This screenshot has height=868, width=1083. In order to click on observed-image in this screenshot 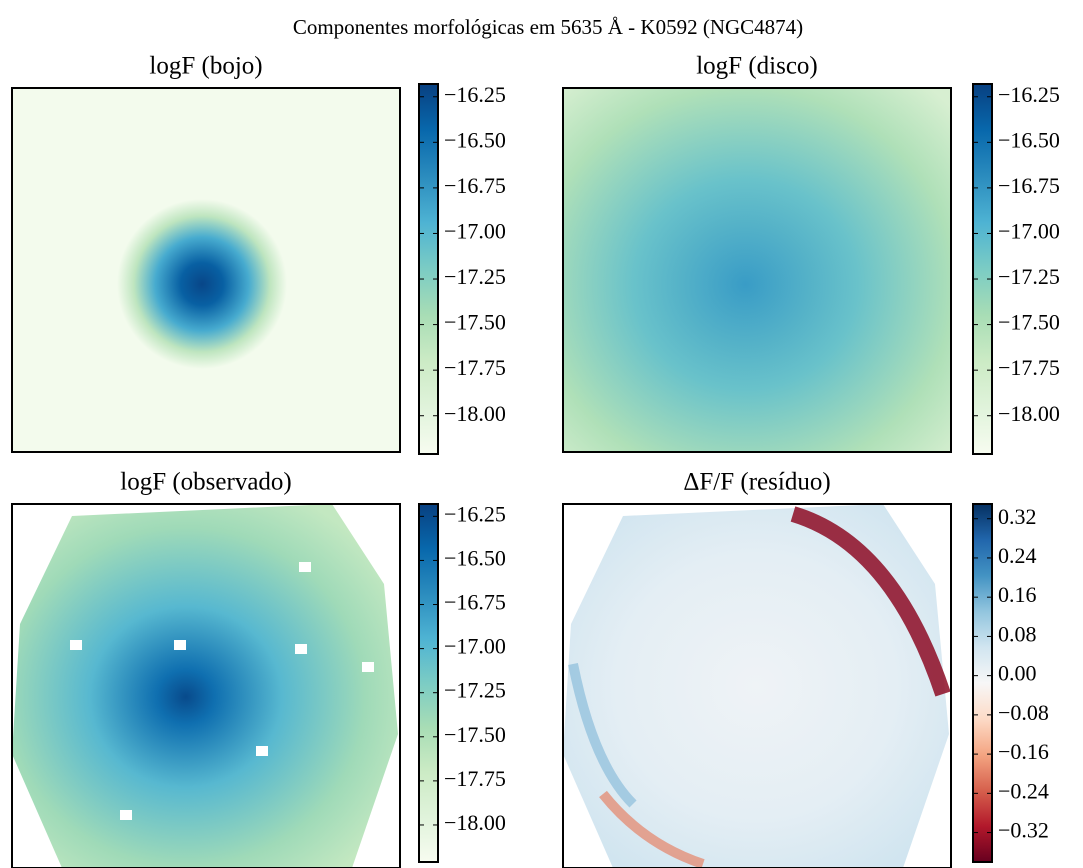, I will do `click(205, 686)`.